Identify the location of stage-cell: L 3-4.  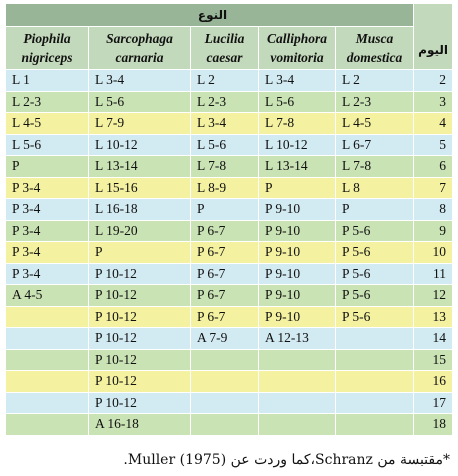
(224, 123).